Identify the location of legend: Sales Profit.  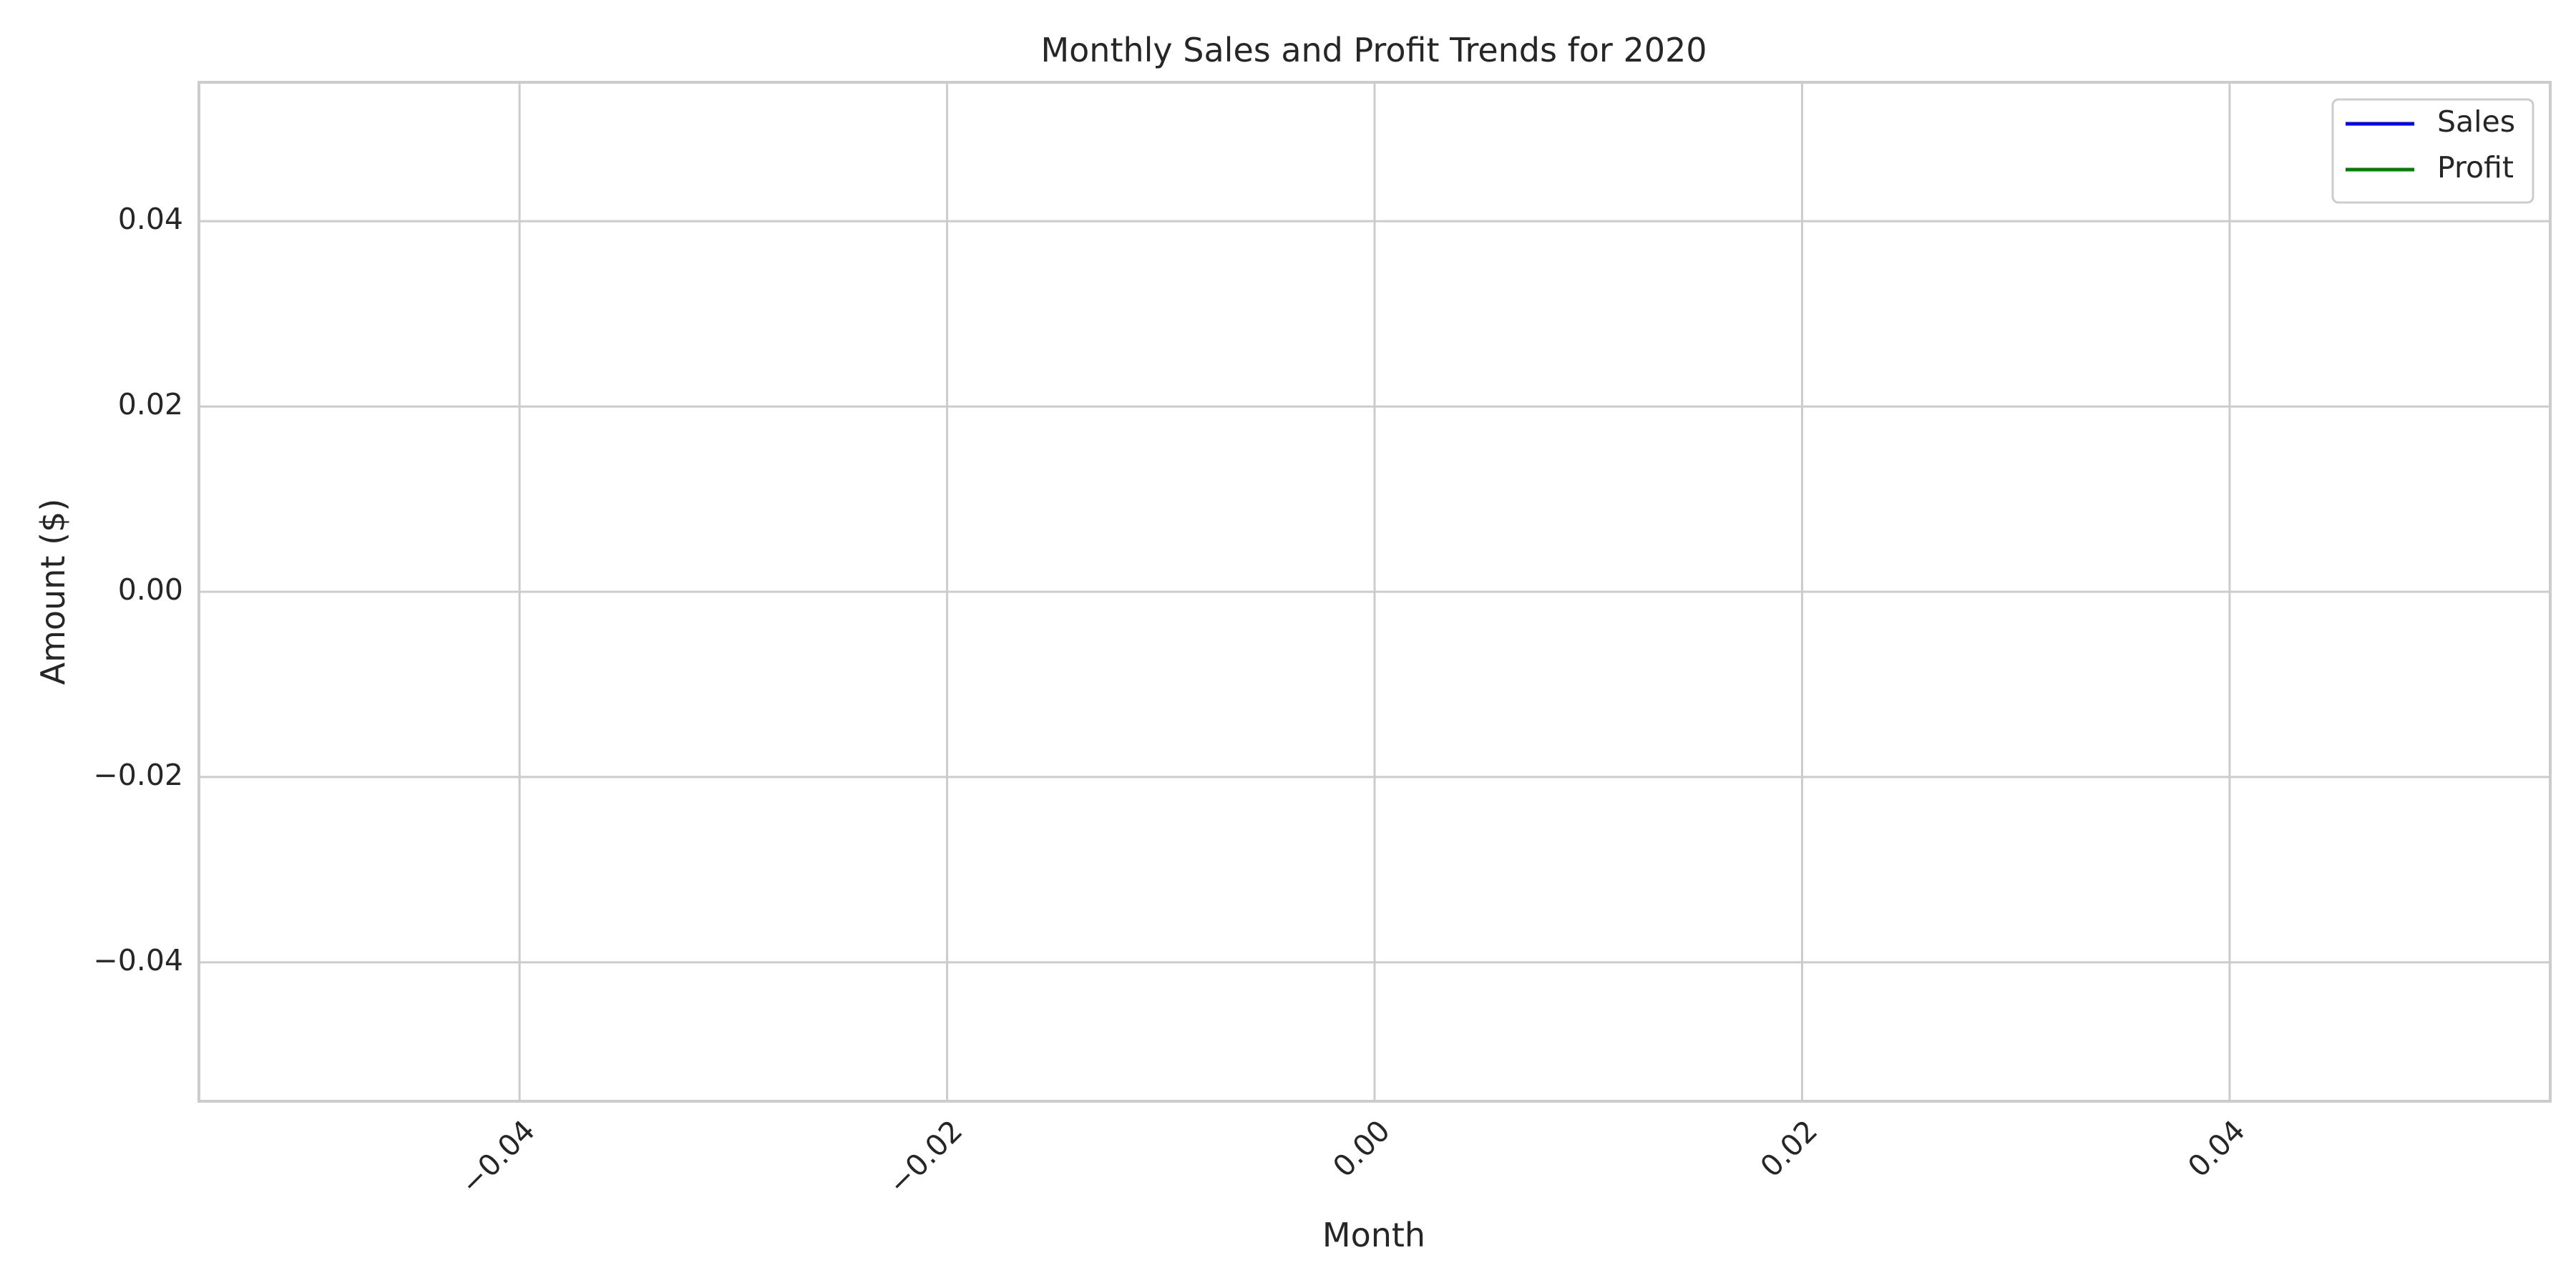
(2432, 151).